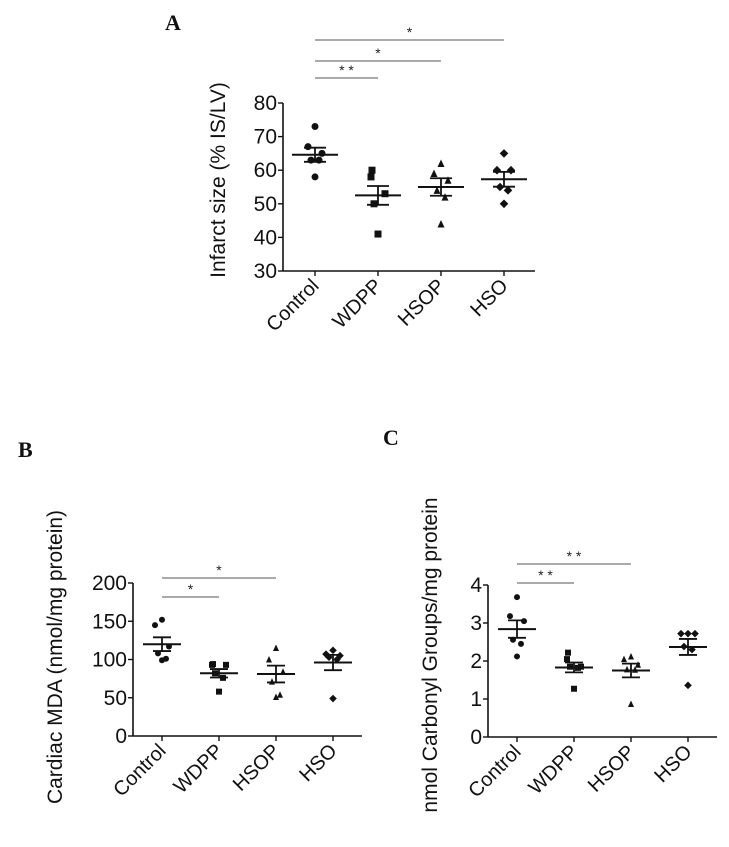  I want to click on y-tick-label: 2, so click(476, 661).